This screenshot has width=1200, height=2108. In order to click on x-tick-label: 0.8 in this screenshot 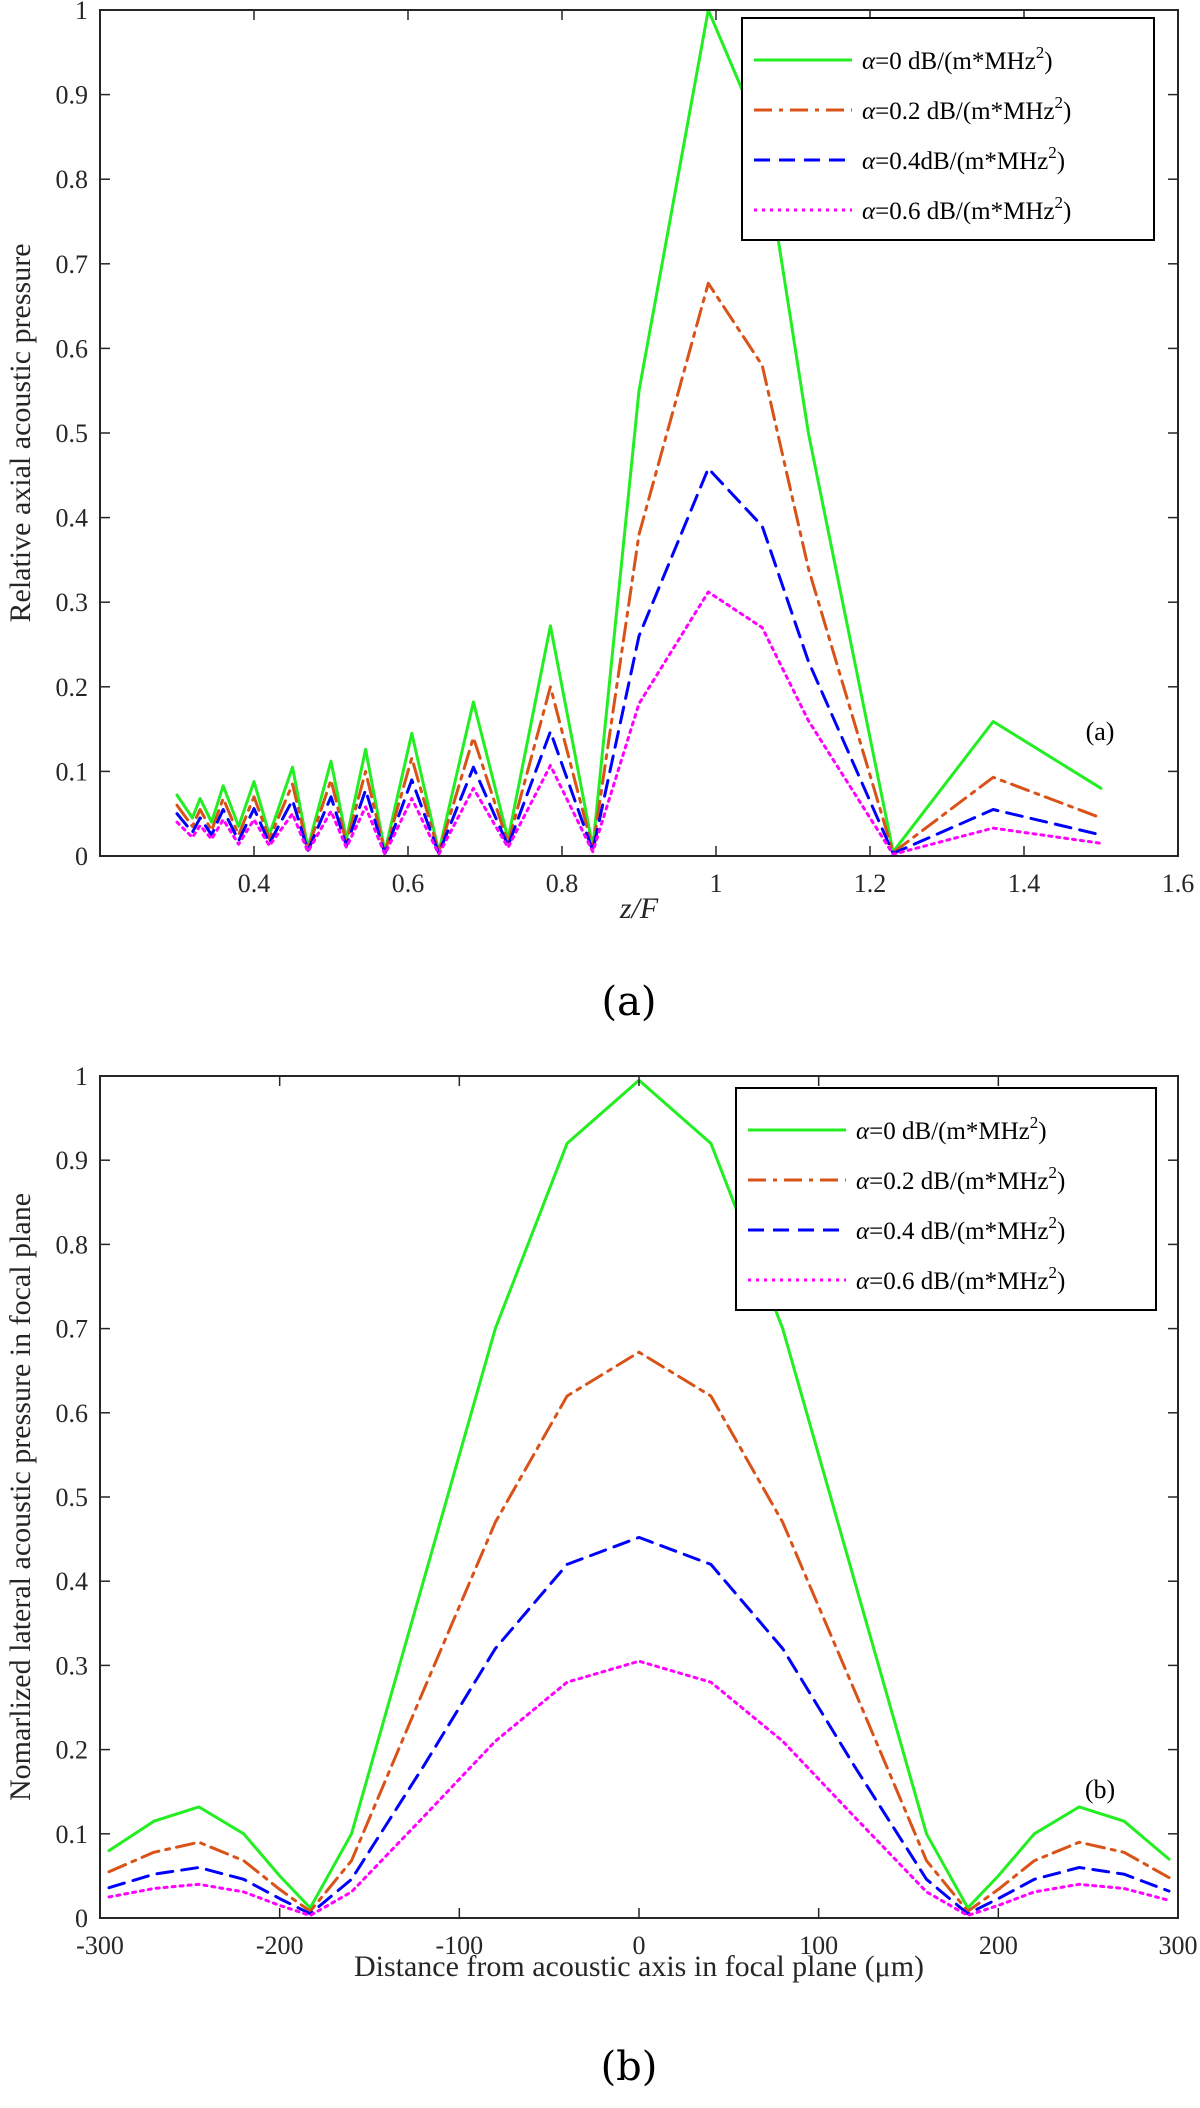, I will do `click(562, 883)`.